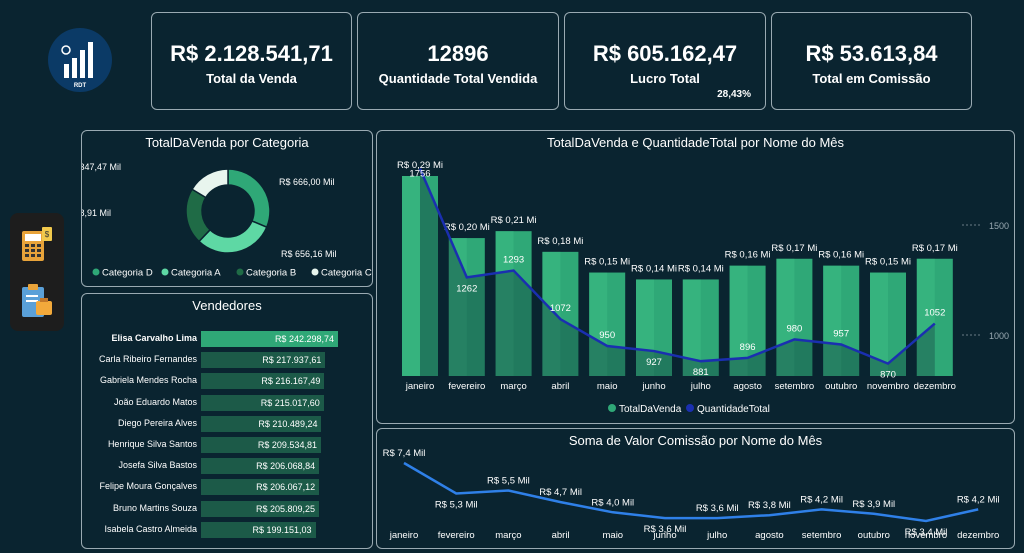 The height and width of the screenshot is (553, 1024). I want to click on slice-label: R$ 666,00 Mil, so click(307, 182).